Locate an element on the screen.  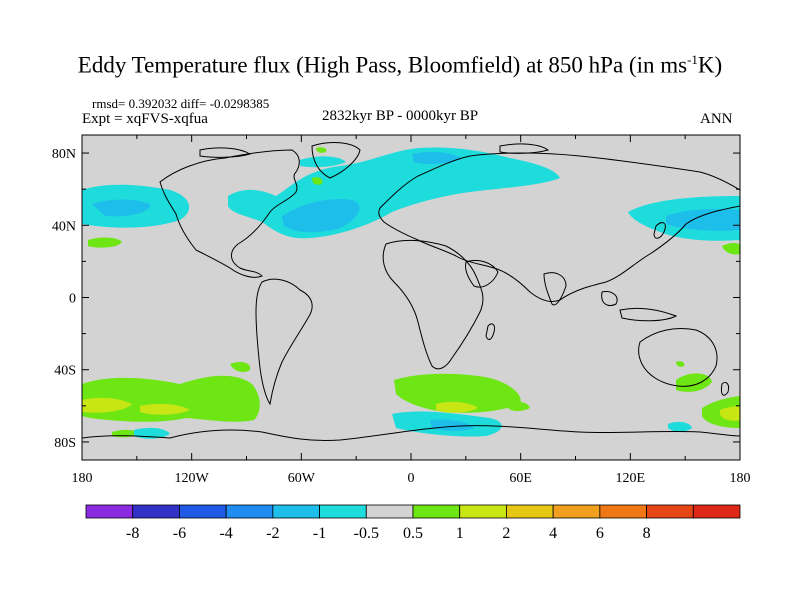
colorbar-label: -8 is located at coordinates (132, 533).